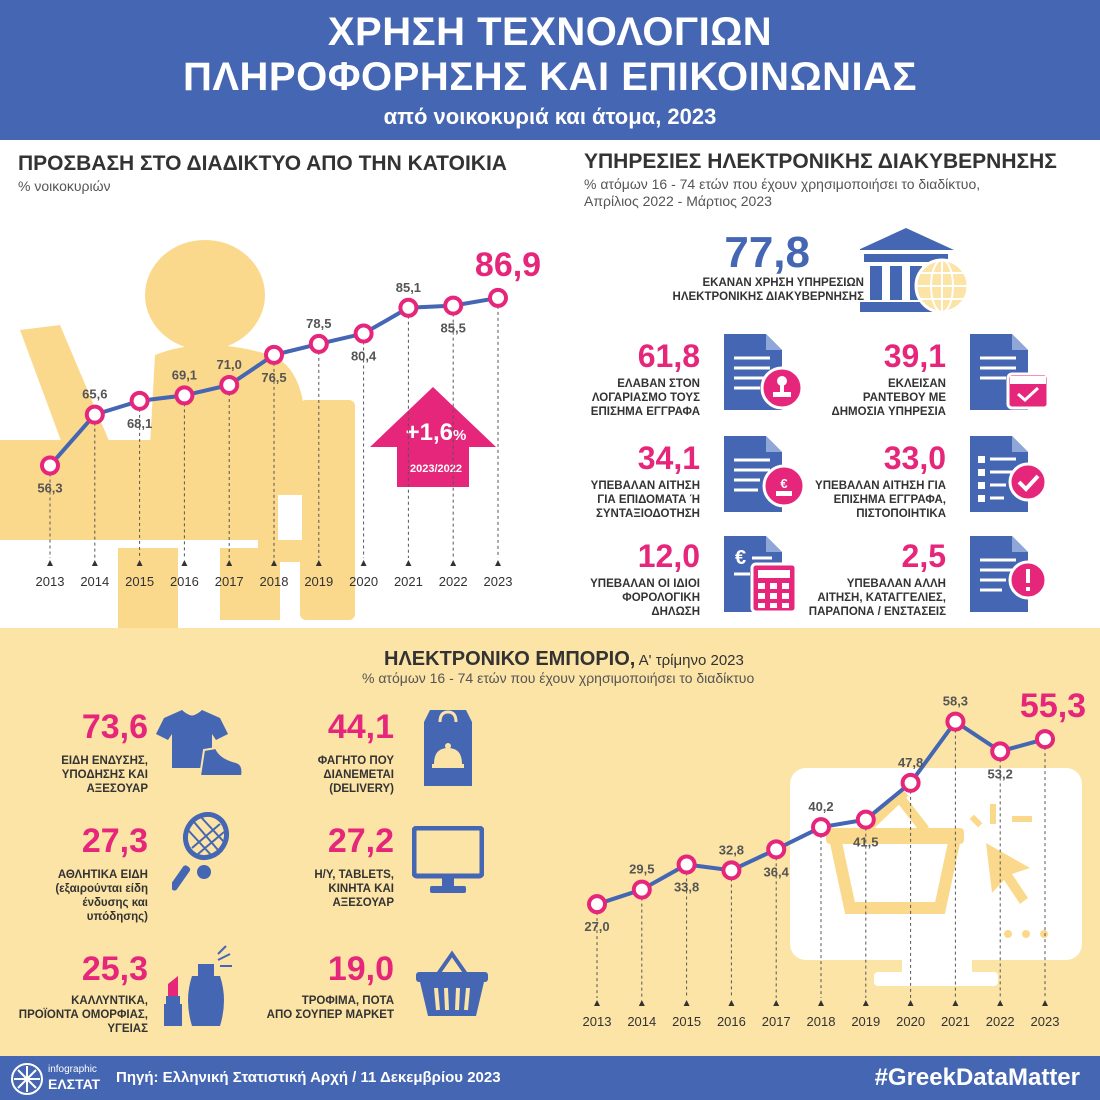 Image resolution: width=1100 pixels, height=1100 pixels. Describe the element at coordinates (452, 983) in the screenshot. I see `shopping-basket-icon` at that location.